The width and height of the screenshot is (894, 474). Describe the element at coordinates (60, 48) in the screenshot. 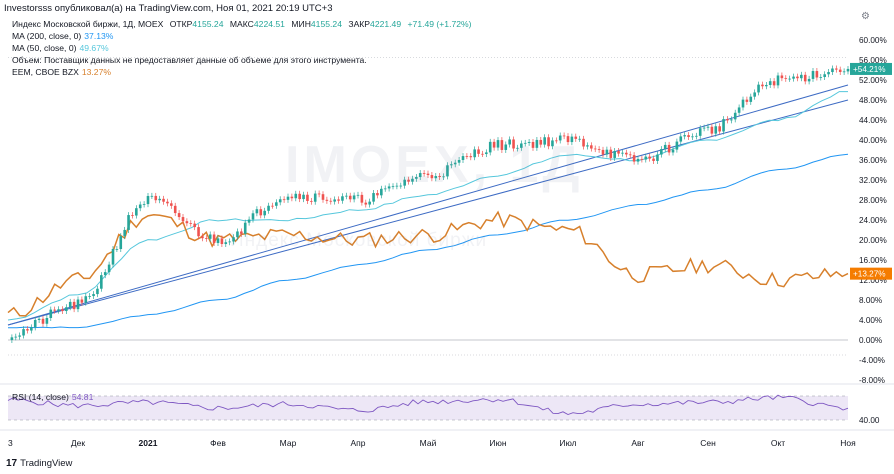

I see `legend-ma50: MA (50, close, 0) 49.67%` at that location.